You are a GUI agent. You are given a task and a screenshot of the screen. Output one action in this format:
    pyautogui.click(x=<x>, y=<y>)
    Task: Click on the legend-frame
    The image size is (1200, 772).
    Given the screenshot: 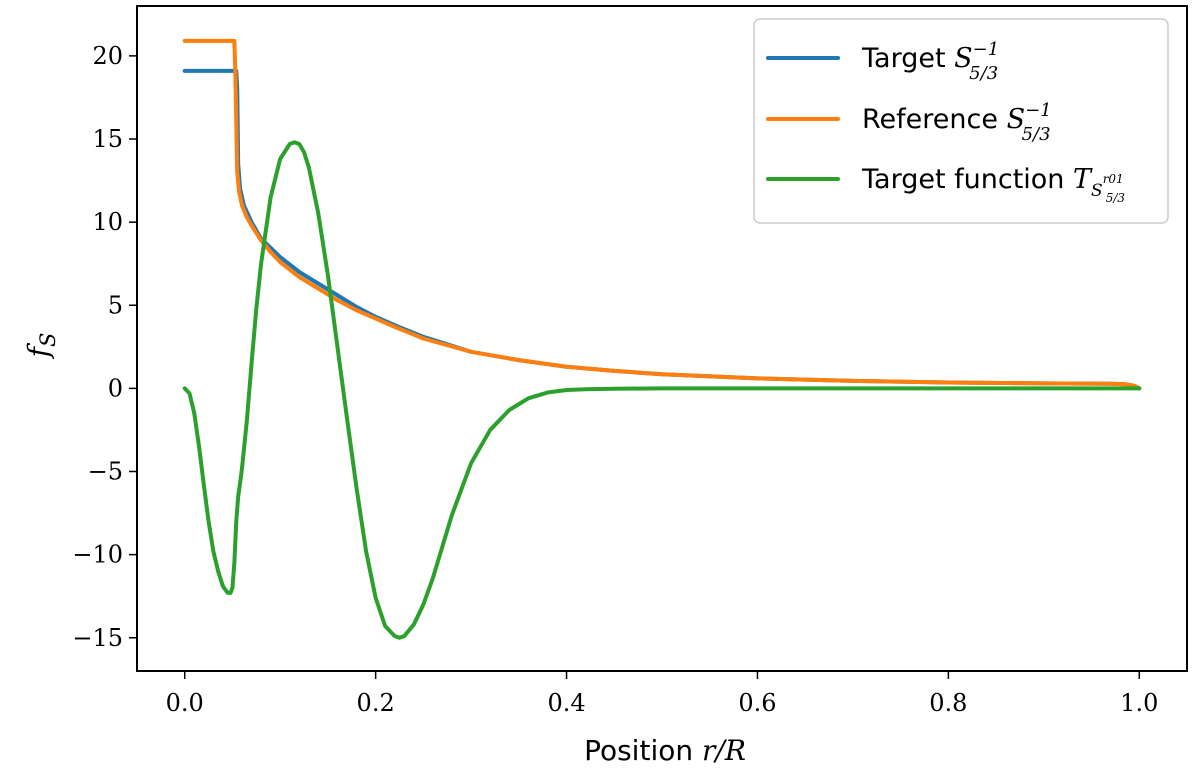 What is the action you would take?
    pyautogui.click(x=961, y=121)
    